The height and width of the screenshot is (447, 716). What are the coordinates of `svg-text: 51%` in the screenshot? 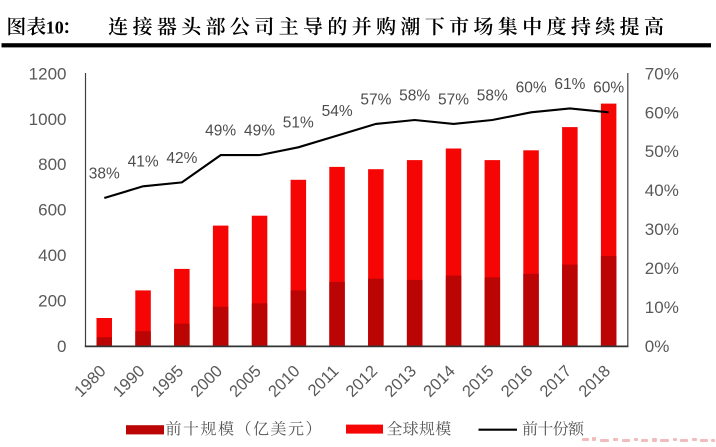 It's located at (298, 123).